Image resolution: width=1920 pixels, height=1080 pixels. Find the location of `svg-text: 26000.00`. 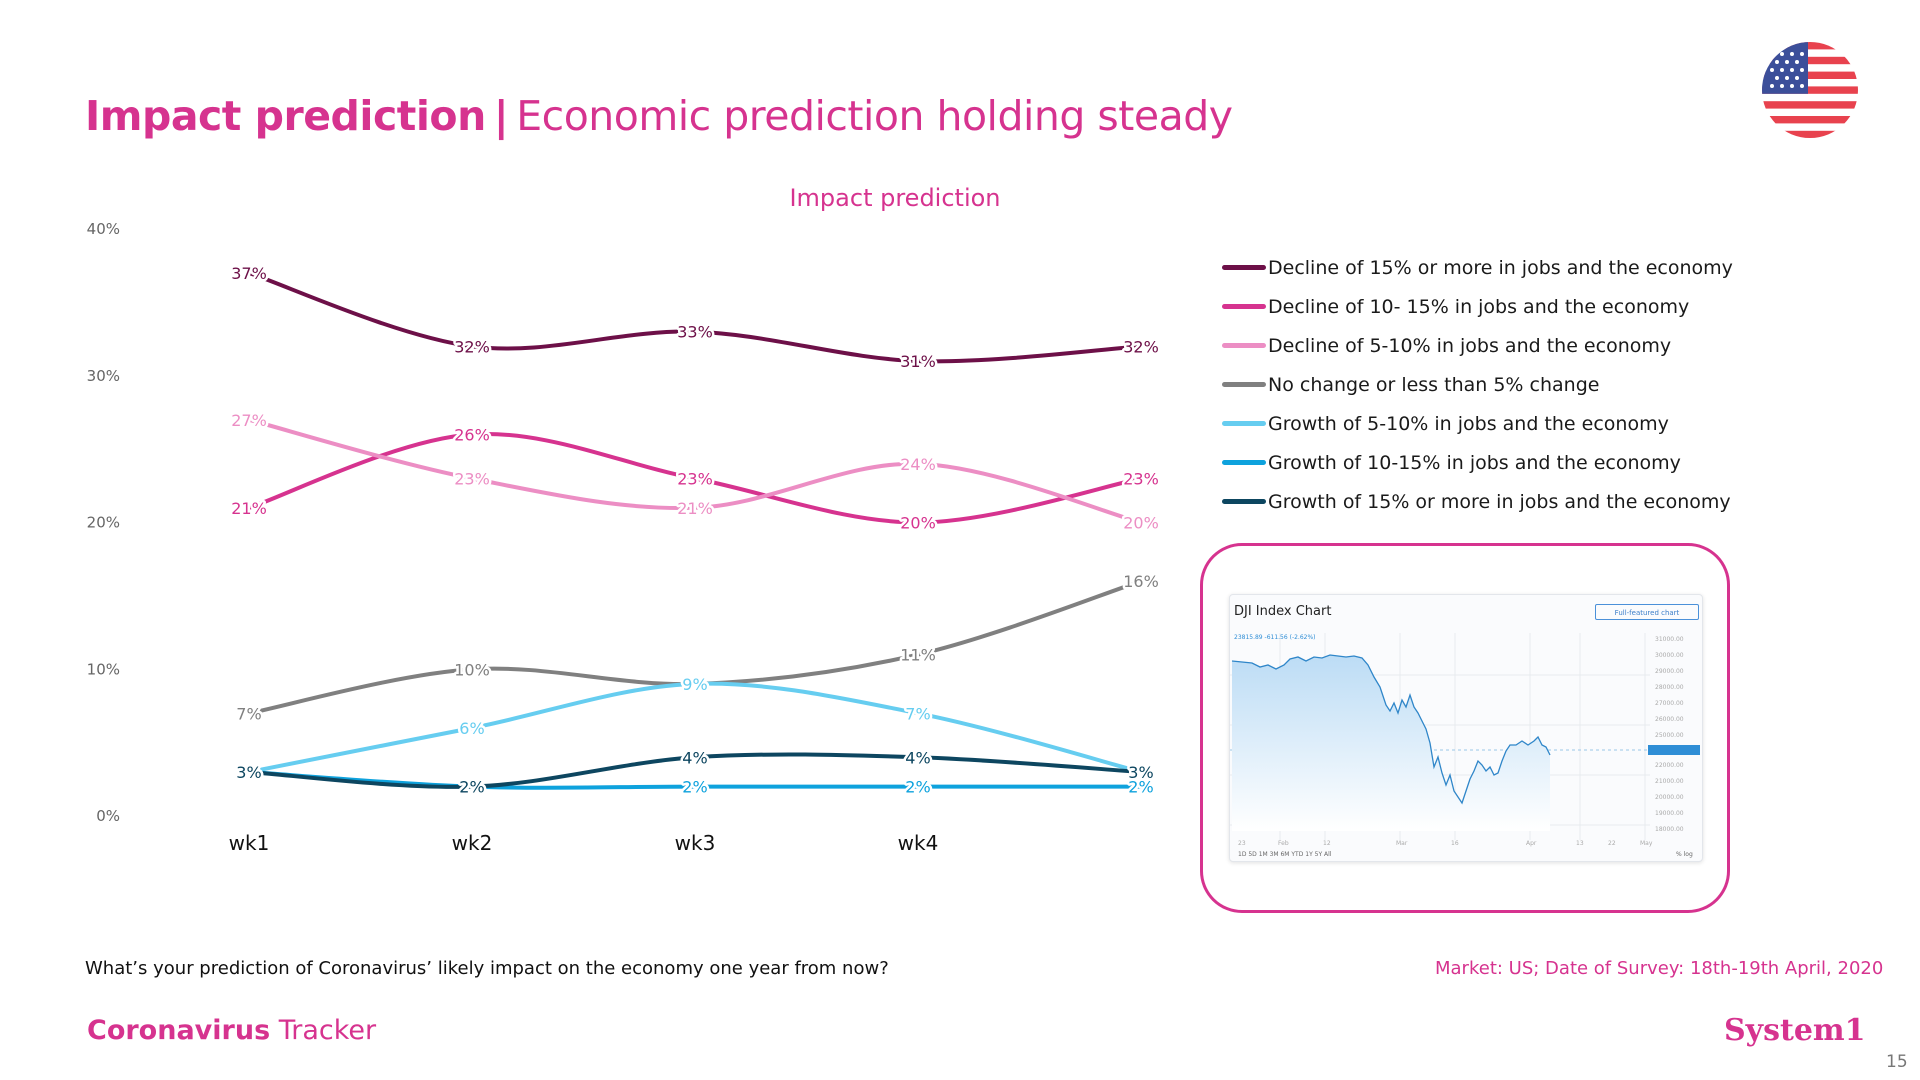

svg-text: 26000.00 is located at coordinates (1669, 719).